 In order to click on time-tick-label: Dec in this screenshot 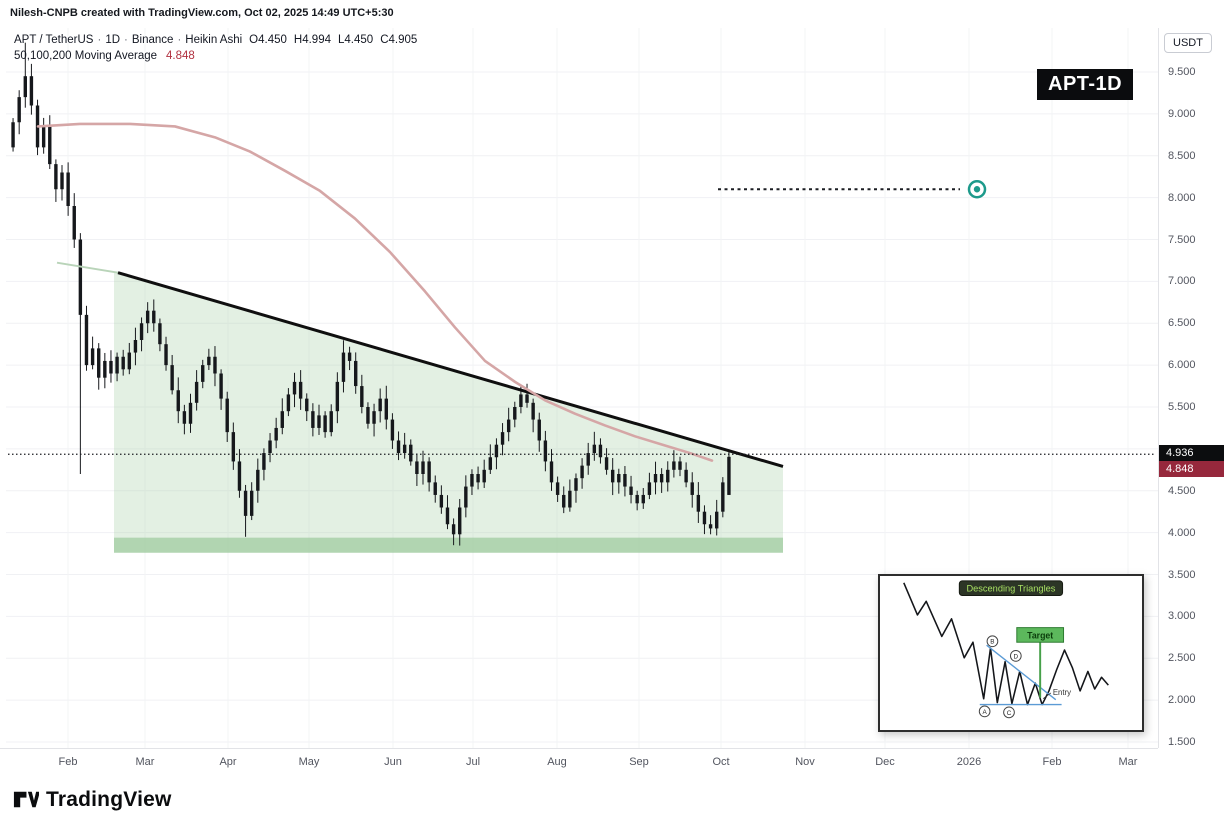, I will do `click(885, 762)`.